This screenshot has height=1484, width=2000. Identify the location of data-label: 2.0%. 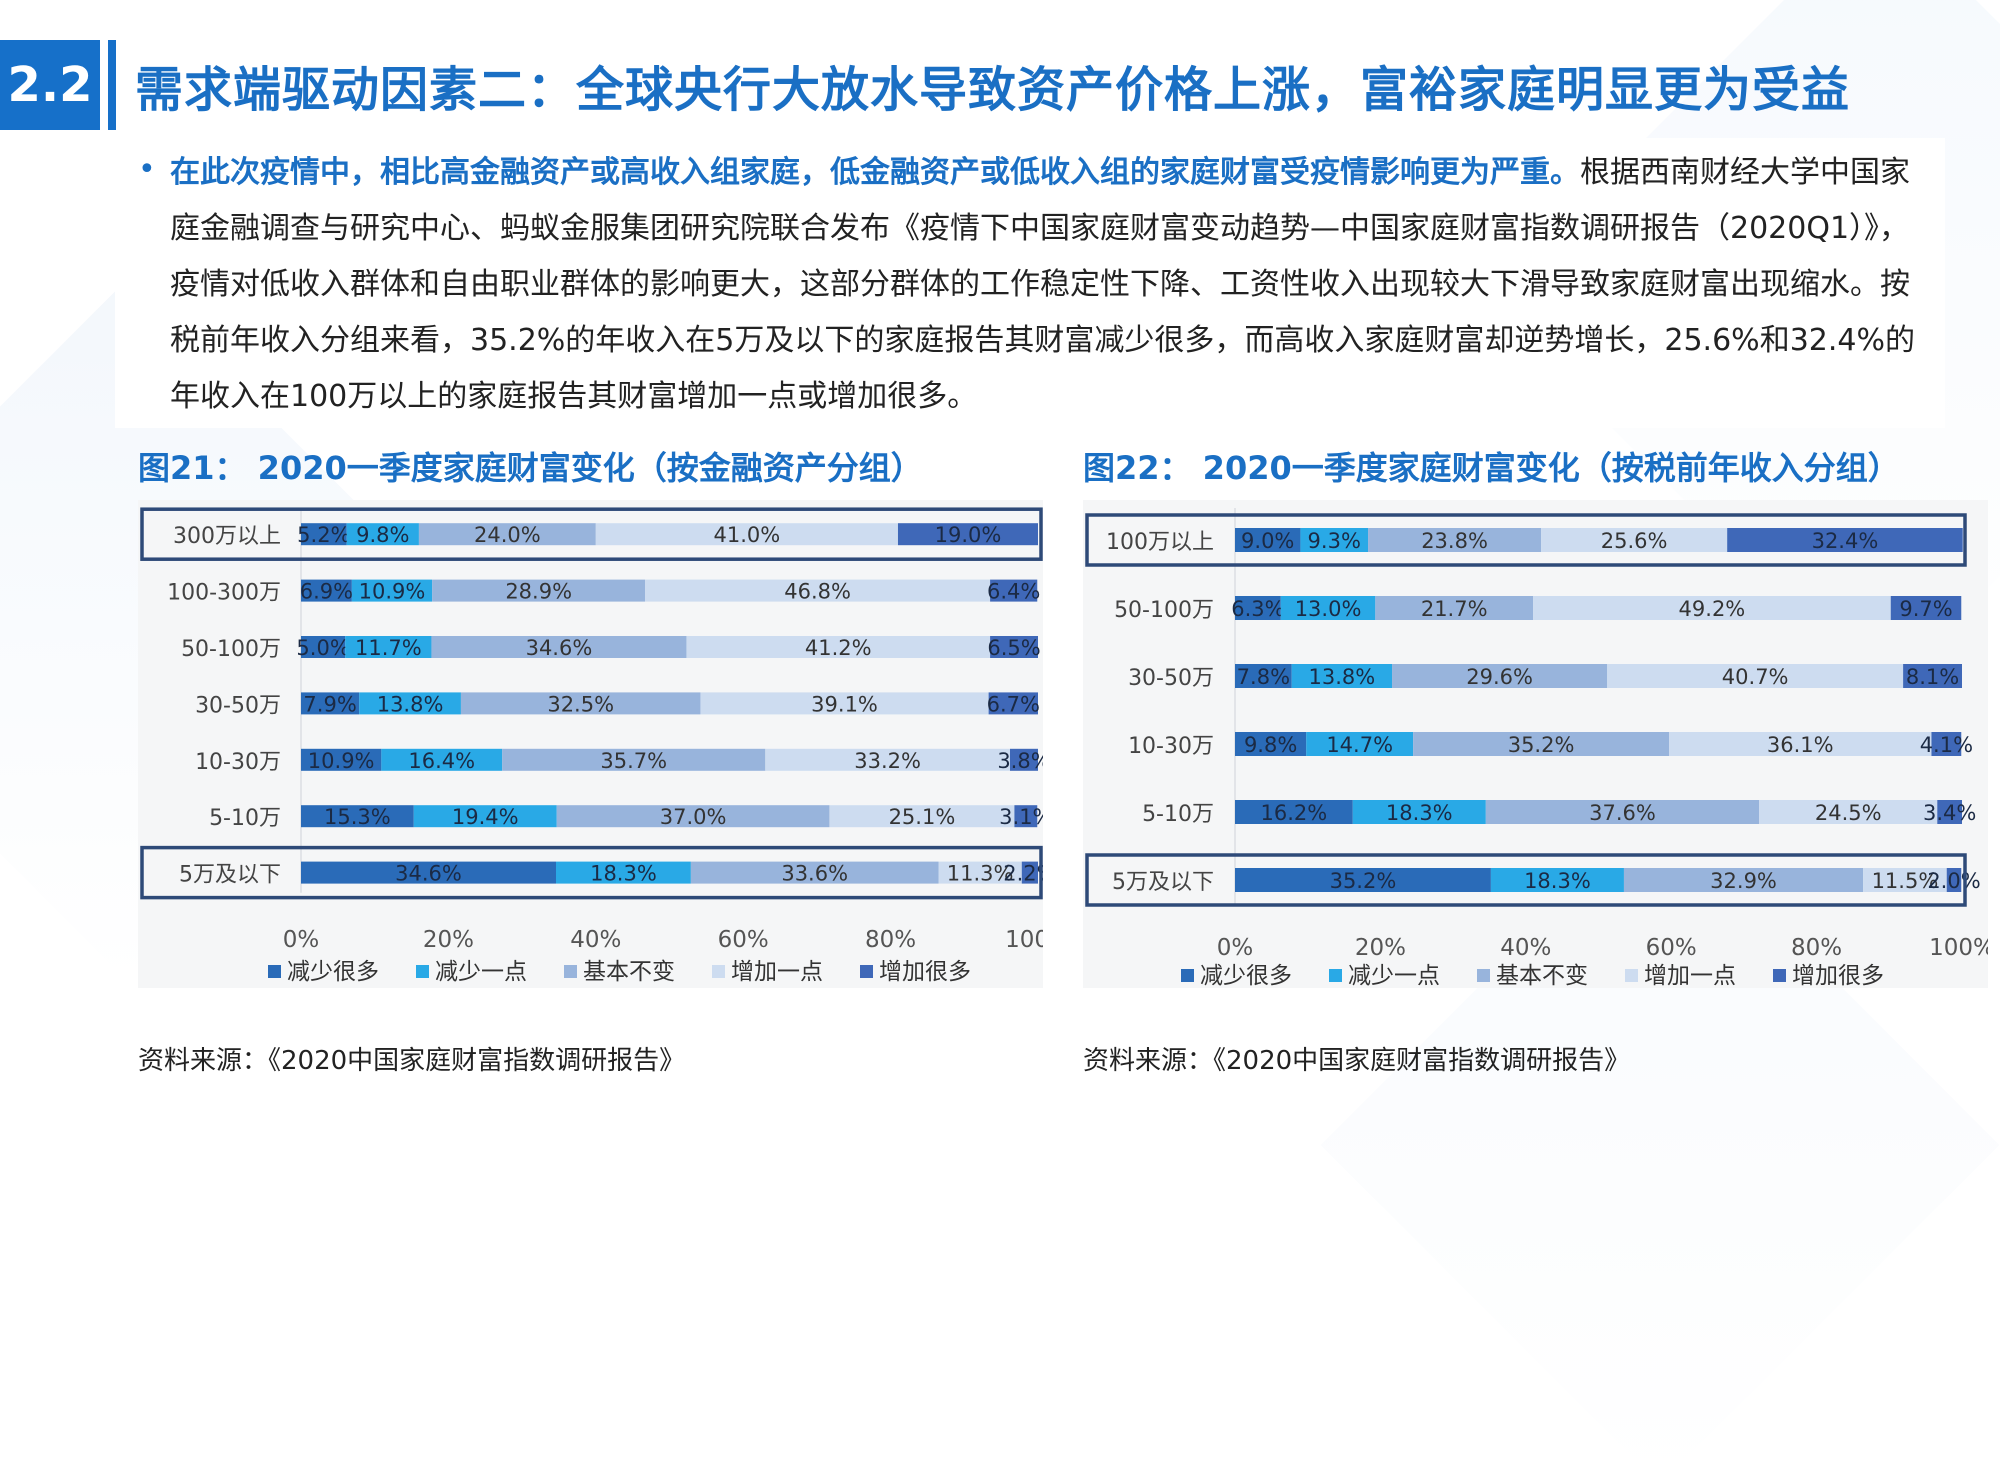
(1953, 881).